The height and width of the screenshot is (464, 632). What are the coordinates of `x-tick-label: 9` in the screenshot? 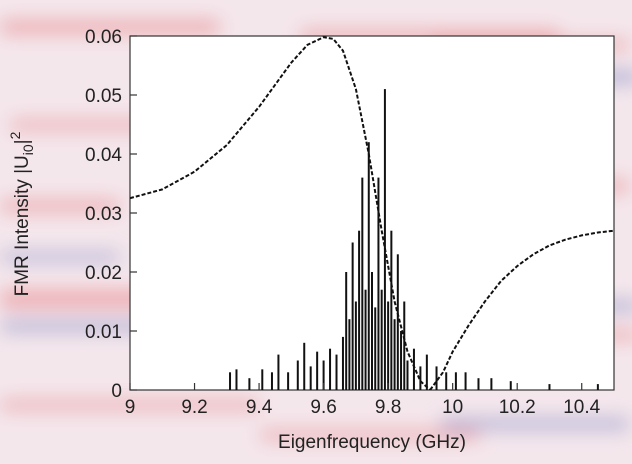 It's located at (130, 407).